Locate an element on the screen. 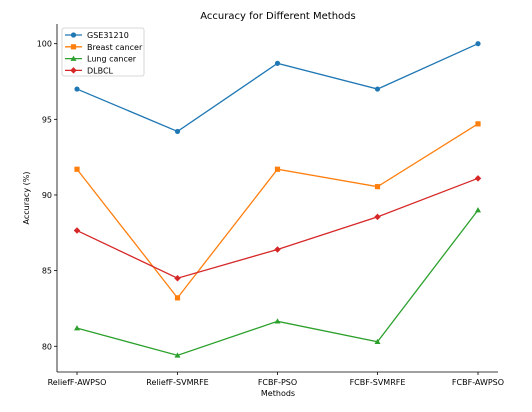  legend-items: GSE31210 Breast cancer Lung cancer DLBCL is located at coordinates (104, 53).